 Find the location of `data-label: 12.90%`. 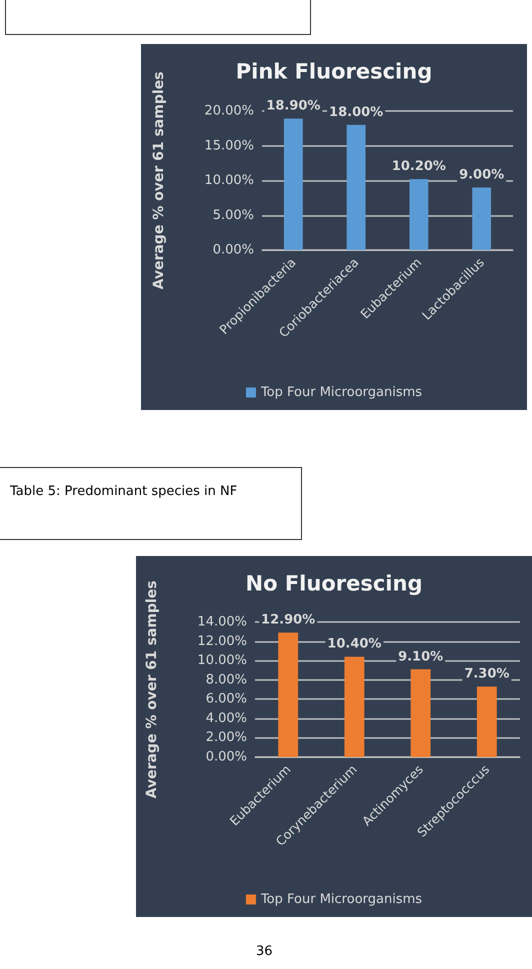

data-label: 12.90% is located at coordinates (288, 620).